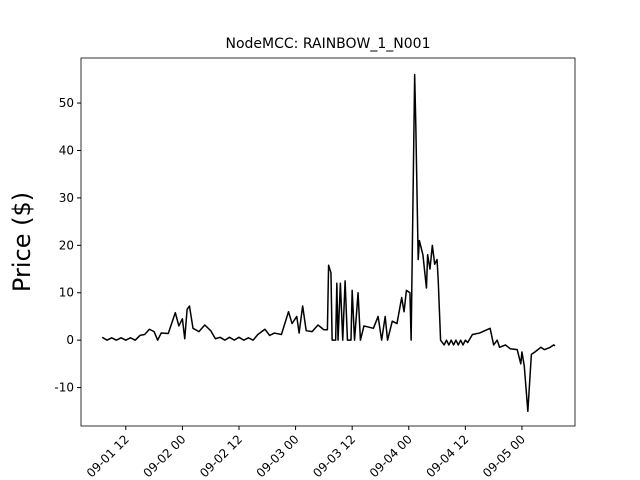 The width and height of the screenshot is (640, 480). What do you see at coordinates (70, 340) in the screenshot?
I see `y-tick-label: 0` at bounding box center [70, 340].